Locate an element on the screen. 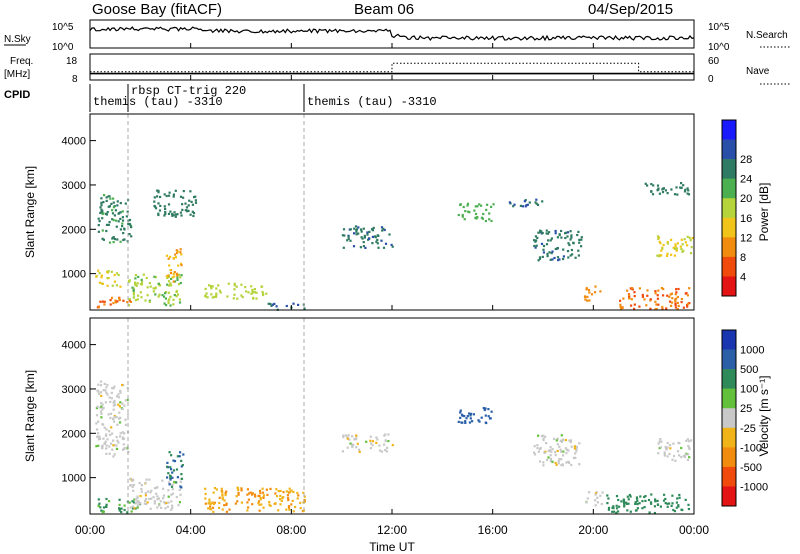  freq-tick-bottom: 8 is located at coordinates (75, 79).